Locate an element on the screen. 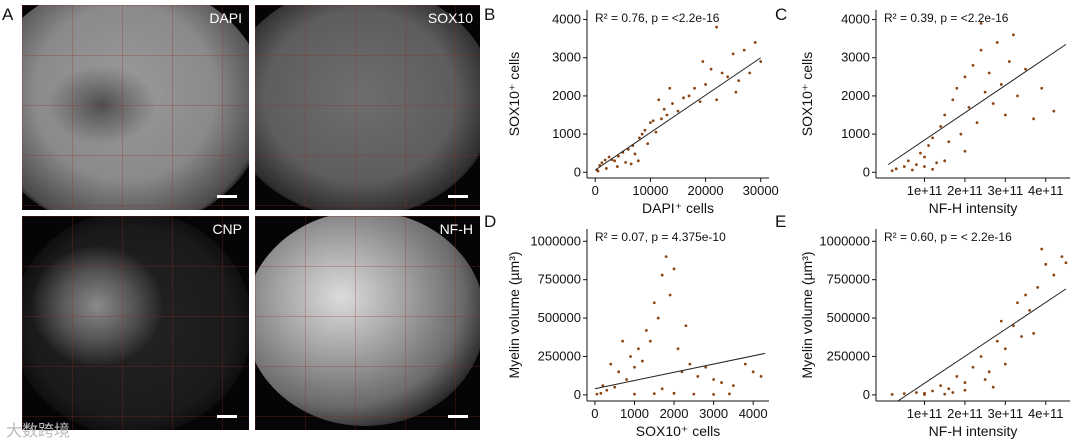  stats-annotation: R² = 0.07, p = 4.375e-10 is located at coordinates (660, 237).